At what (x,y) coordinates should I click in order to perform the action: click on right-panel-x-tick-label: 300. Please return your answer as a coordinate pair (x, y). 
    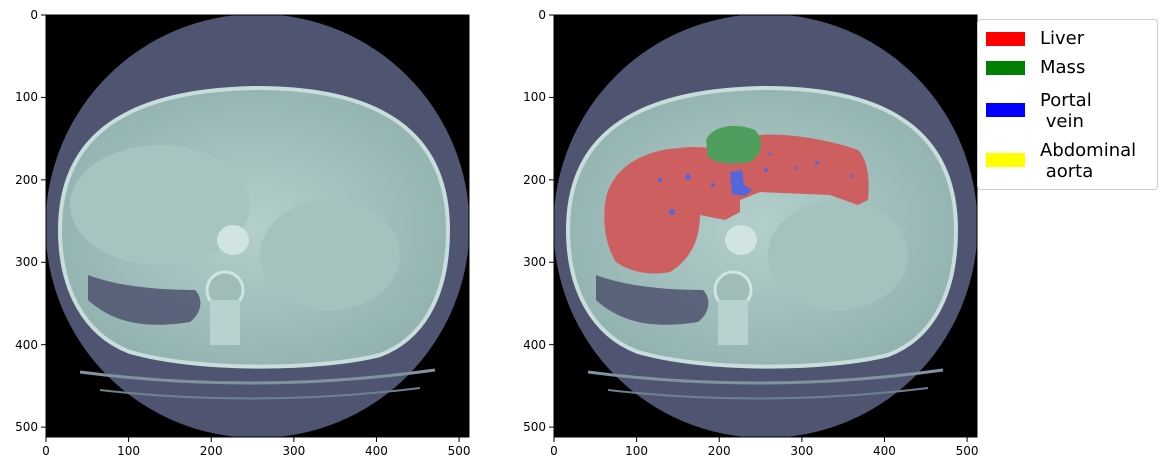
    Looking at the image, I should click on (802, 451).